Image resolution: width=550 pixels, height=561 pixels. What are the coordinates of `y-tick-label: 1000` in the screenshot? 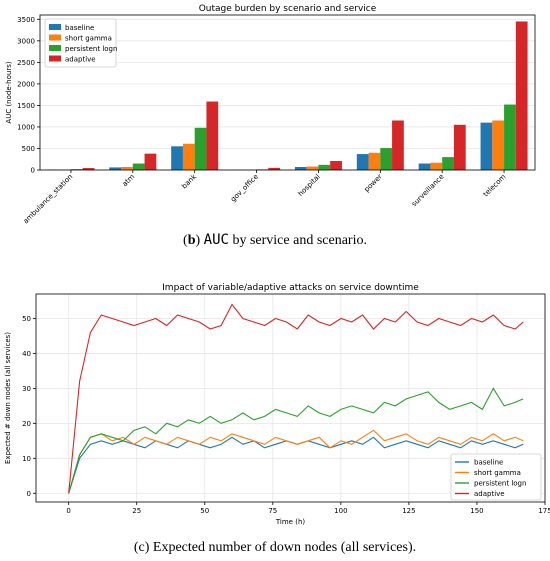 It's located at (26, 127).